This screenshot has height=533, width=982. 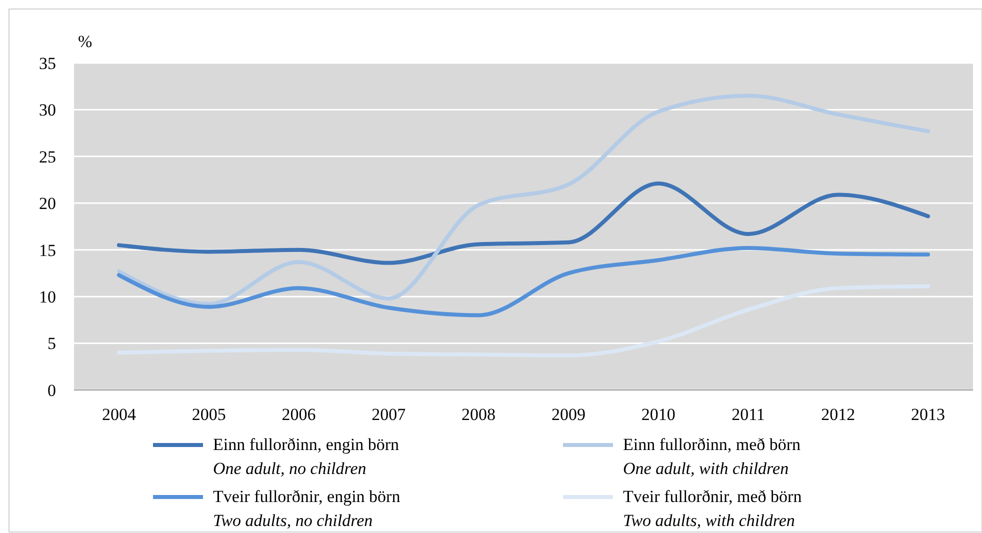 I want to click on y-tick-label: 5, so click(x=52, y=344).